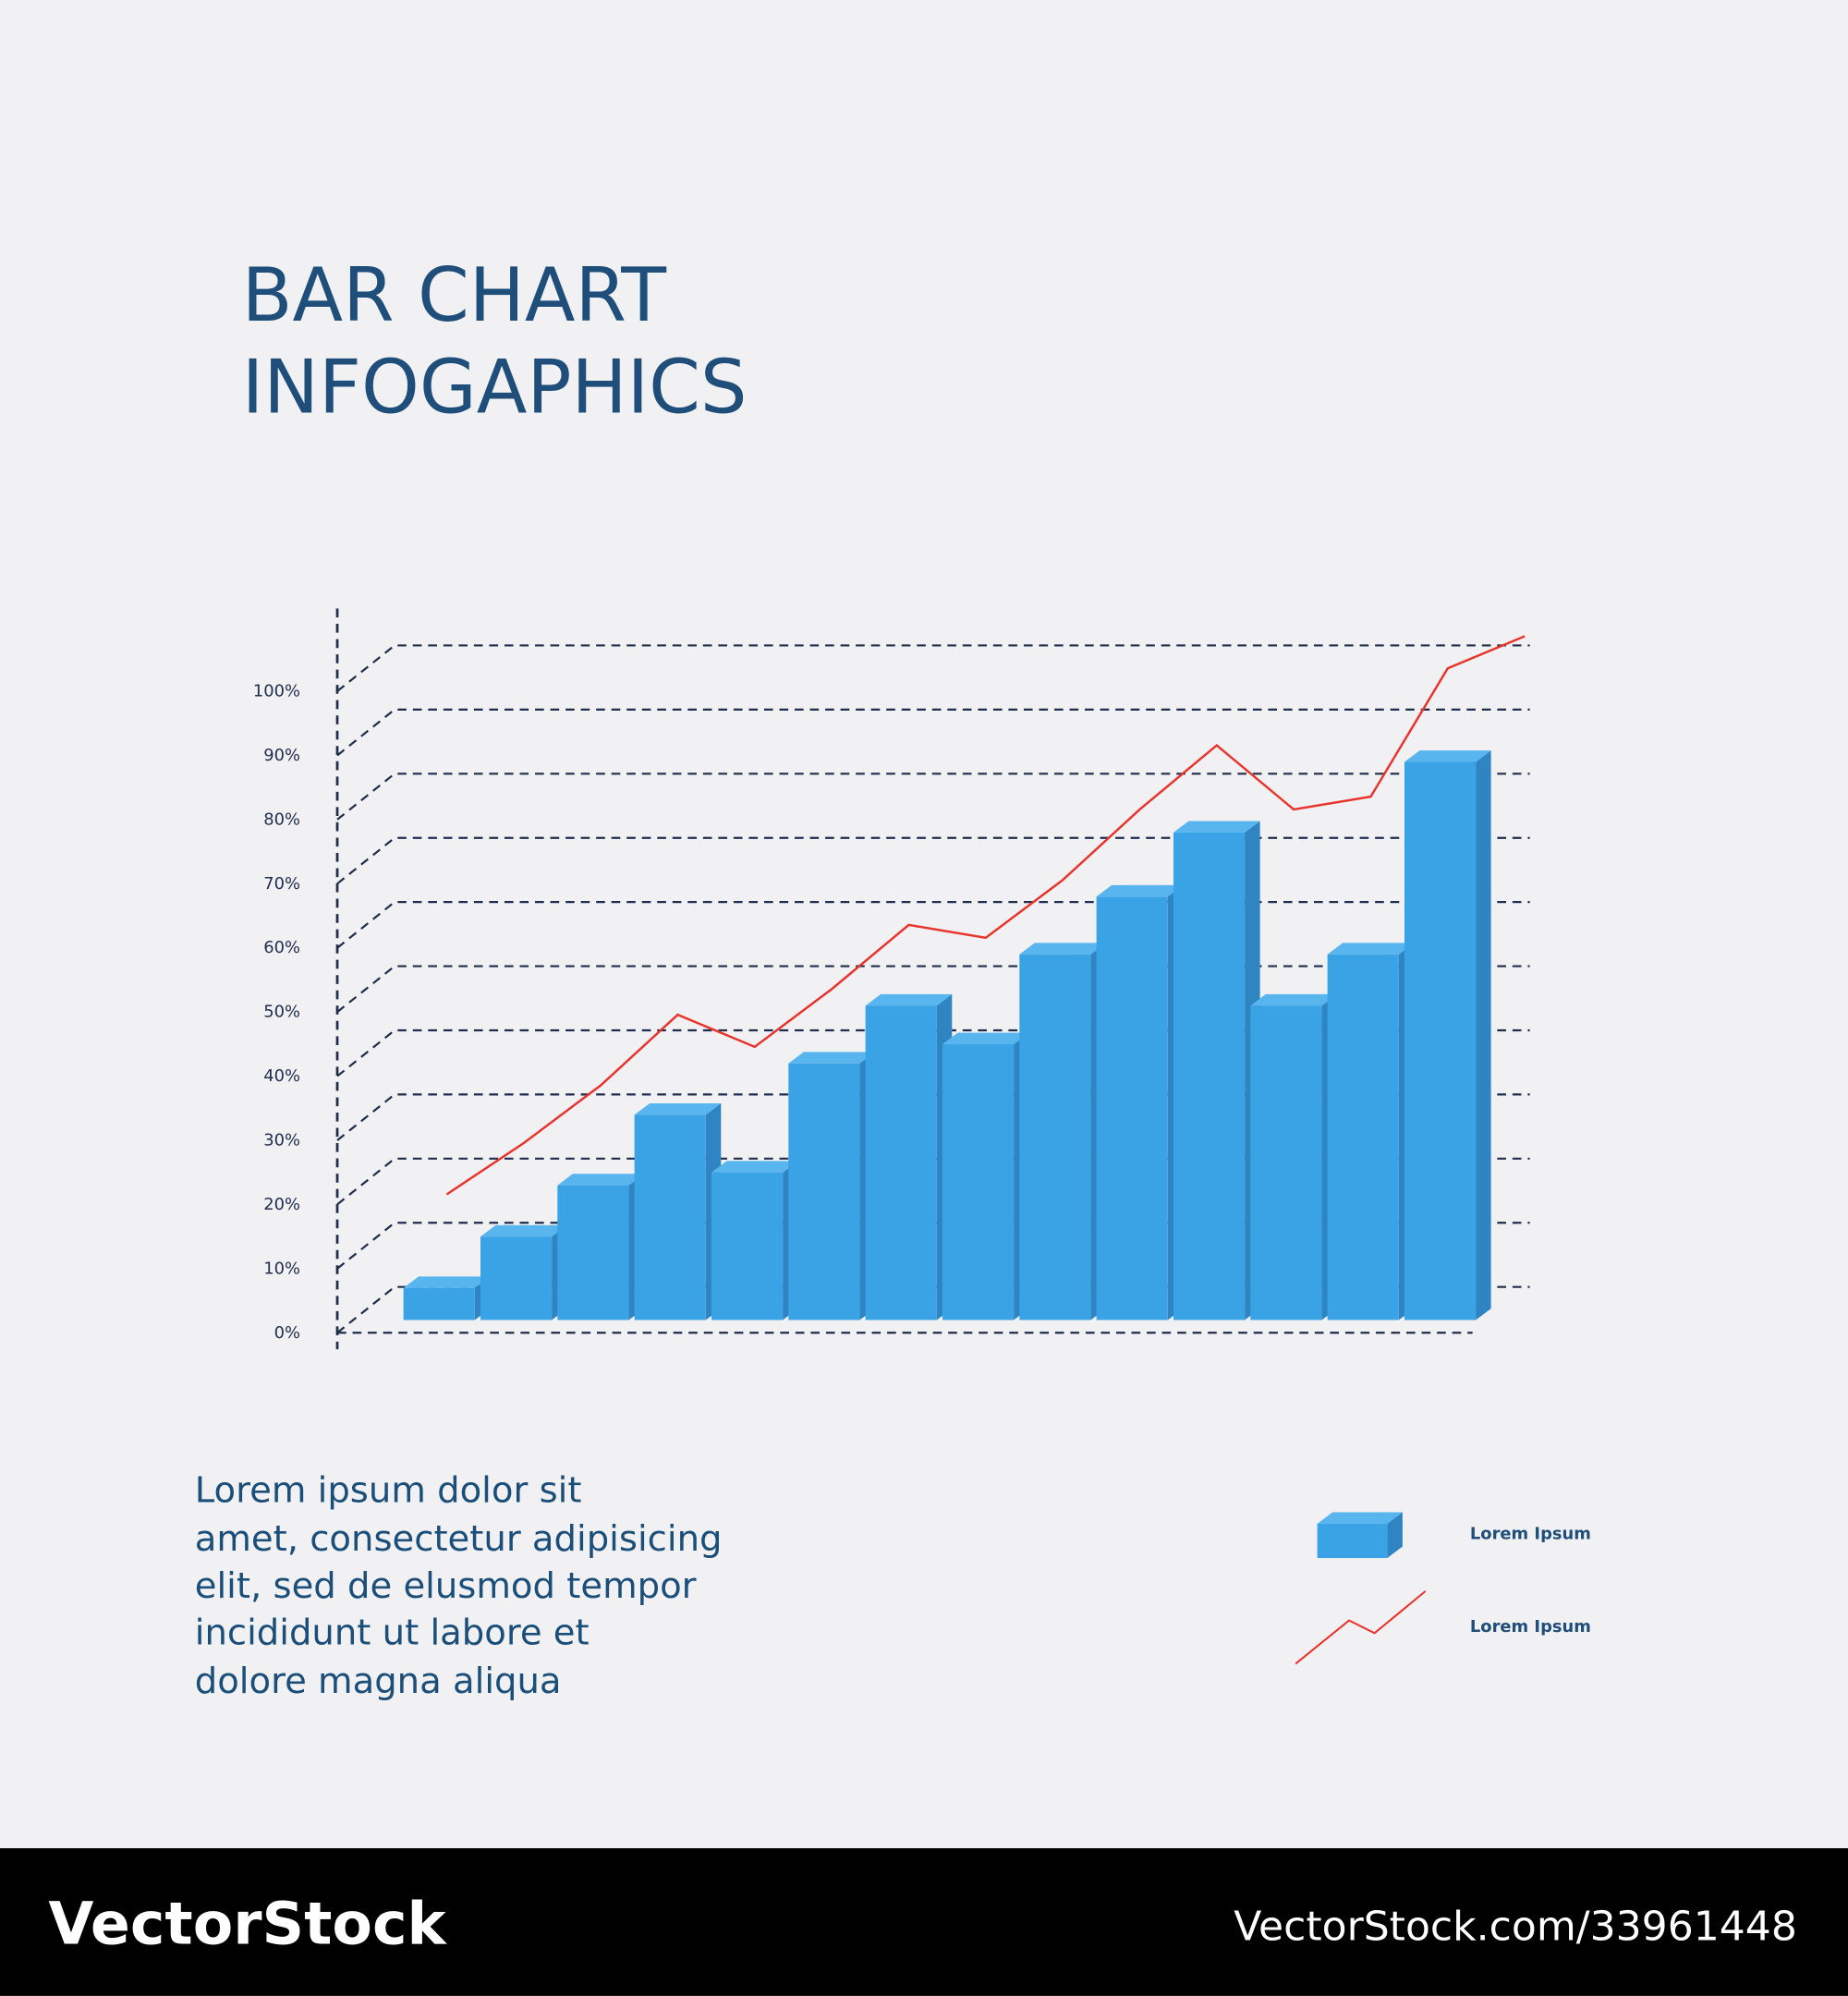  Describe the element at coordinates (281, 1268) in the screenshot. I see `y-tick-label: 10%` at that location.